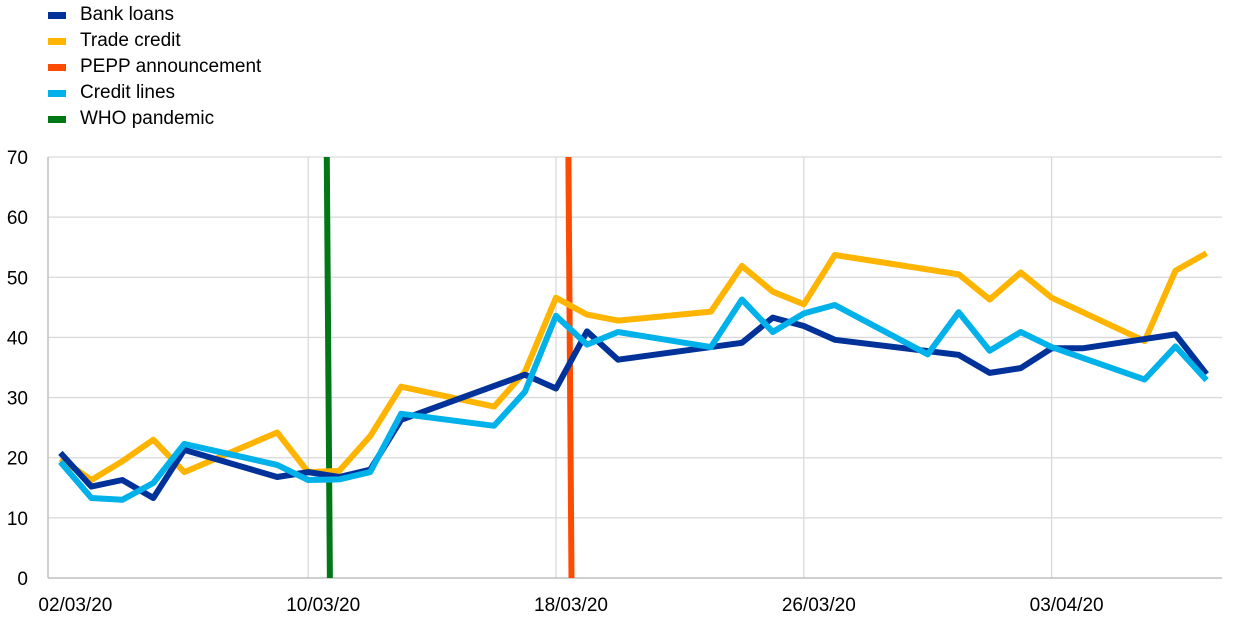  What do you see at coordinates (1067, 605) in the screenshot?
I see `x-tick-label: 03/04/20` at bounding box center [1067, 605].